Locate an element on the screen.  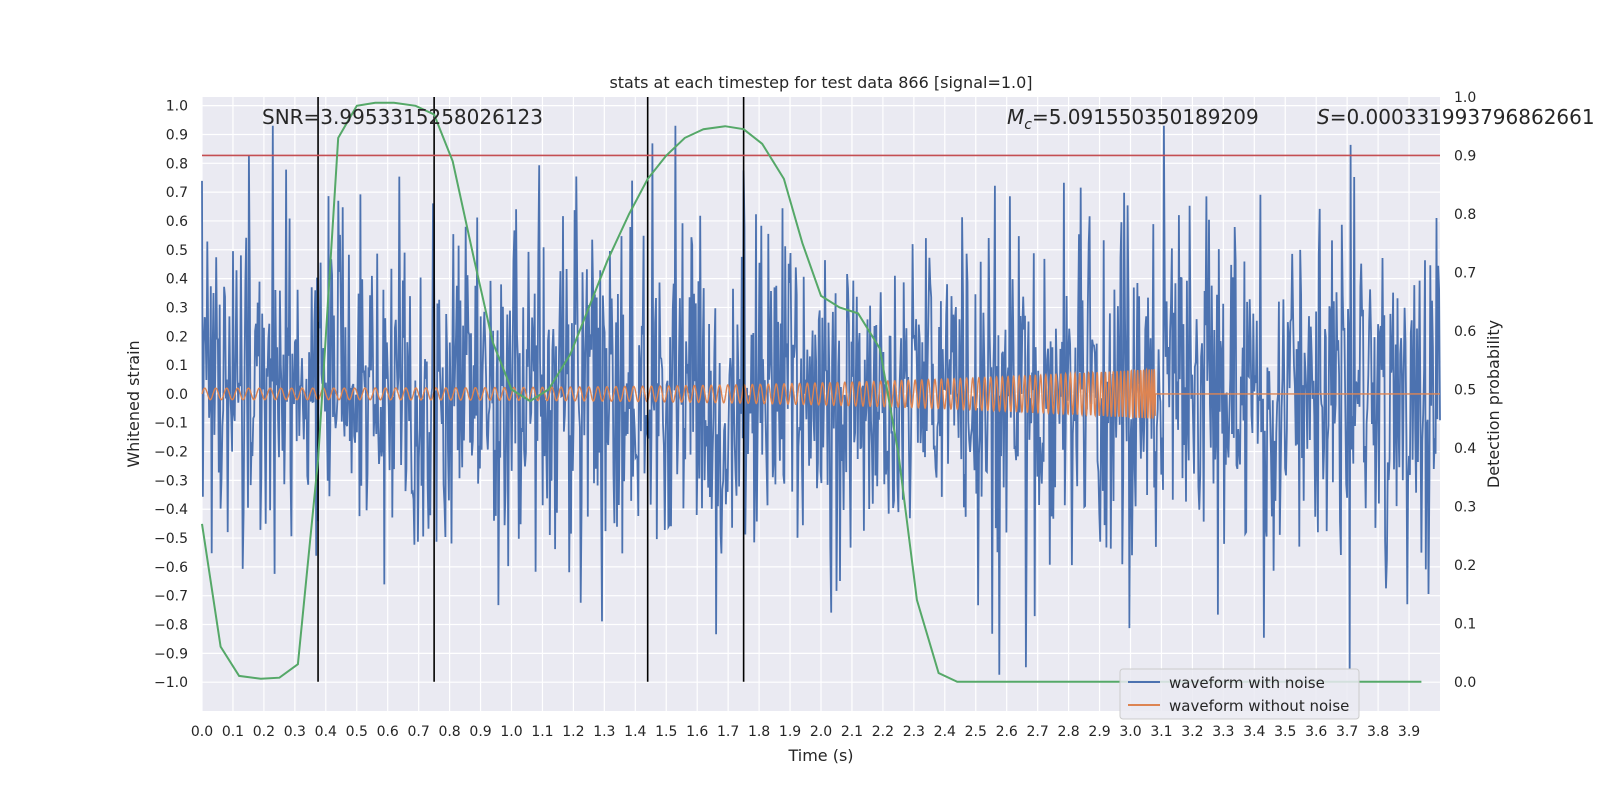
y-right-tick-label: 0.4 is located at coordinates (1465, 449).